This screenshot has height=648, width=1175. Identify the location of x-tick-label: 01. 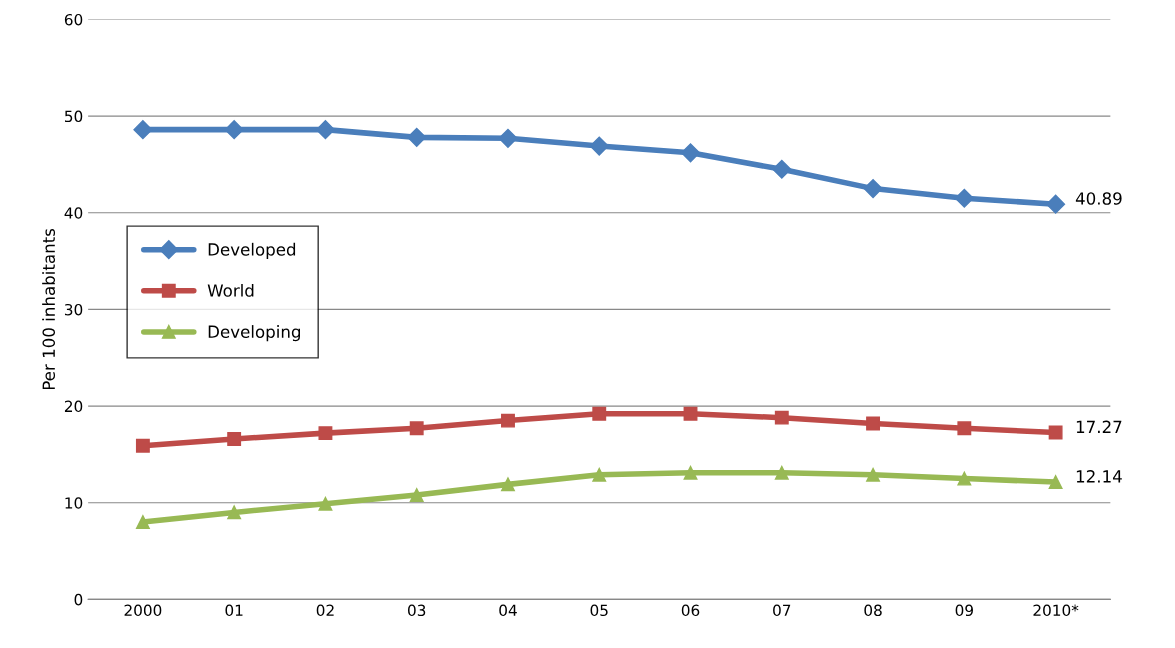
(234, 610).